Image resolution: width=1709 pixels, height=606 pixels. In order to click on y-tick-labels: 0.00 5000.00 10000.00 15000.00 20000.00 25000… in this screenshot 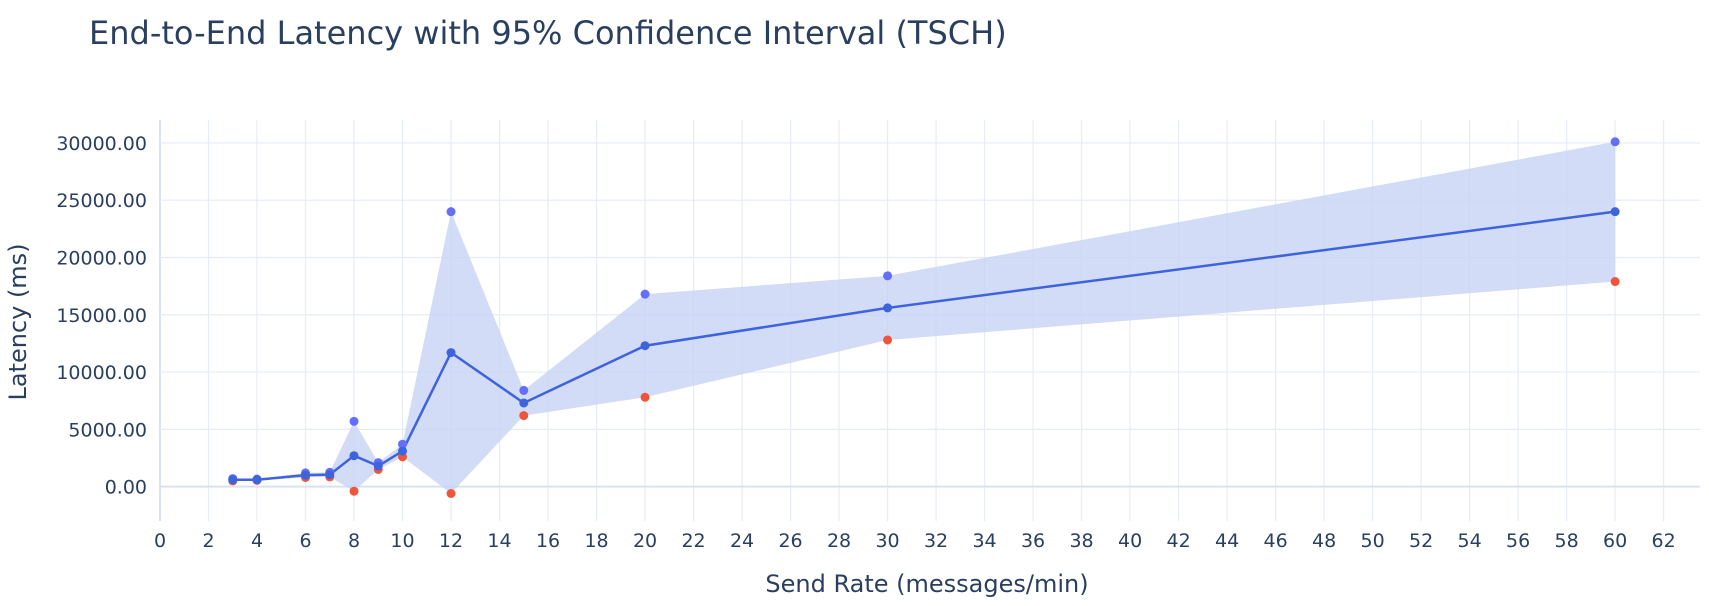, I will do `click(101, 316)`.